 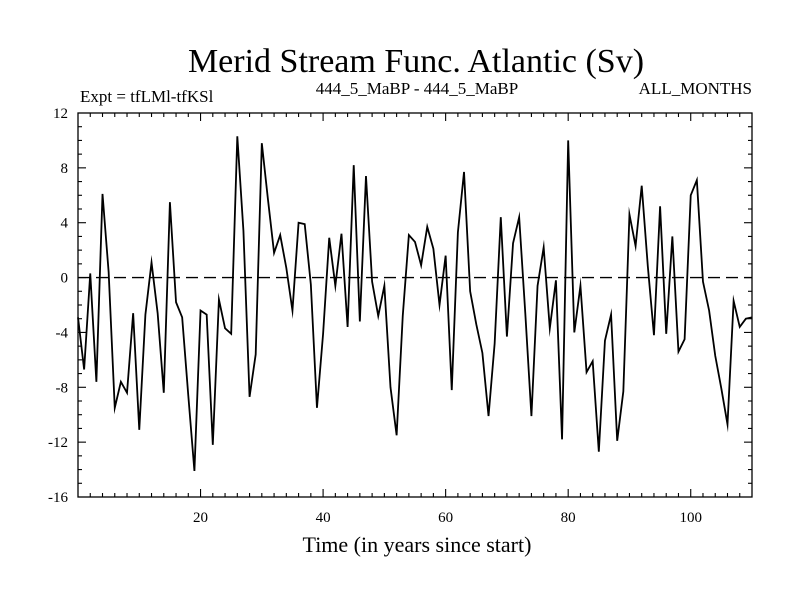 I want to click on y-tick-label: 12, so click(x=60, y=114).